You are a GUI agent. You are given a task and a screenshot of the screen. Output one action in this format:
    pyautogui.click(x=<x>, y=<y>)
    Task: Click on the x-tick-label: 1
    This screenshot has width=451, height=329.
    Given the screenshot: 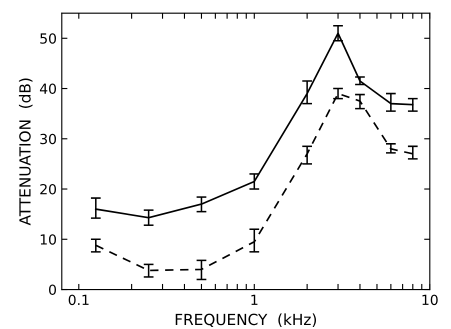 What is the action you would take?
    pyautogui.click(x=254, y=299)
    